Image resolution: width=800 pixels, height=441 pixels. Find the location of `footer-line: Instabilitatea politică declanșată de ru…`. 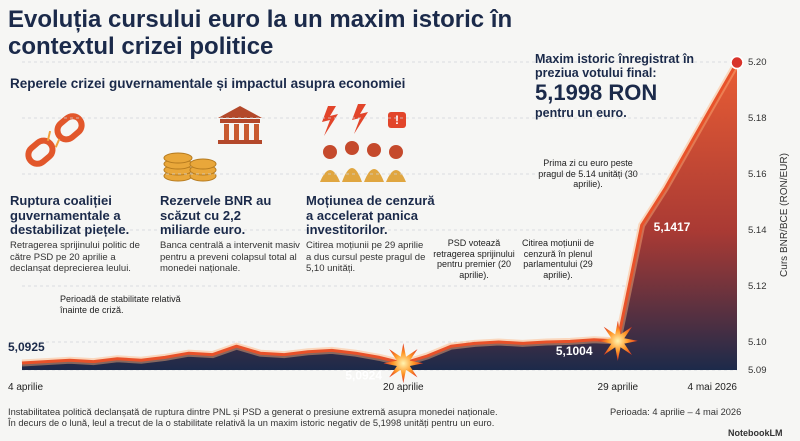

footer-line: Instabilitatea politică declanșată de ru… is located at coordinates (253, 412).